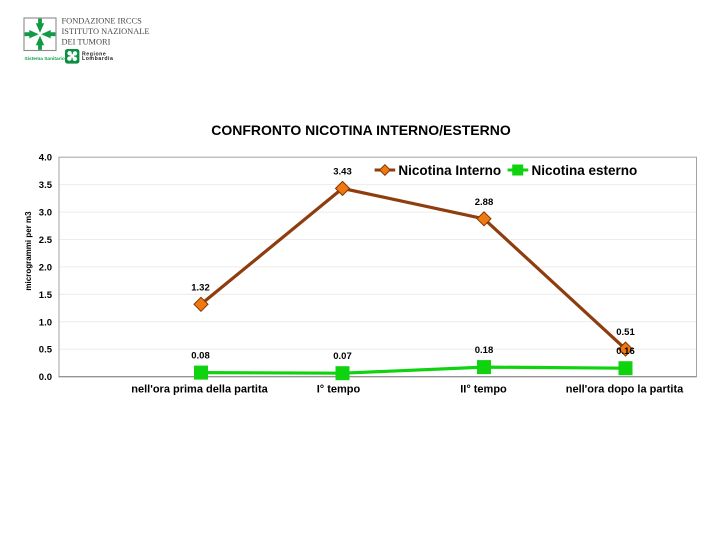  What do you see at coordinates (484, 202) in the screenshot?
I see `svg-text: 2.88` at bounding box center [484, 202].